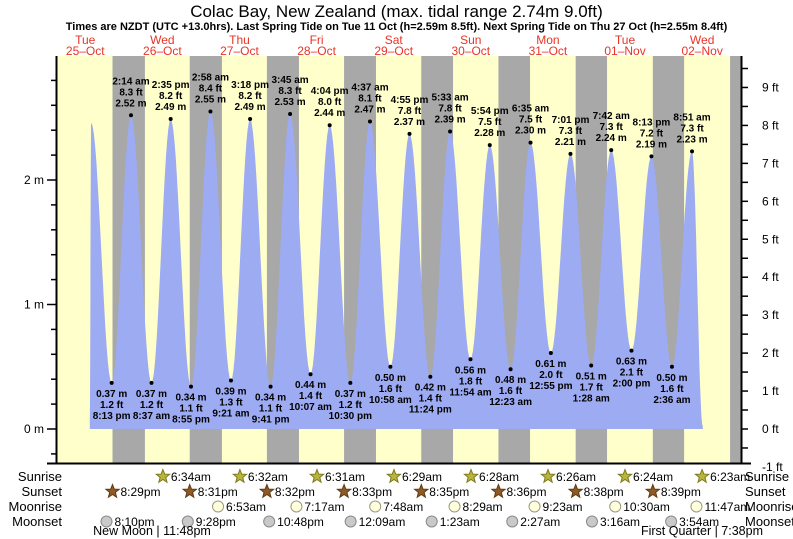  What do you see at coordinates (369, 87) in the screenshot?
I see `high-tide-time: 4:37 am` at bounding box center [369, 87].